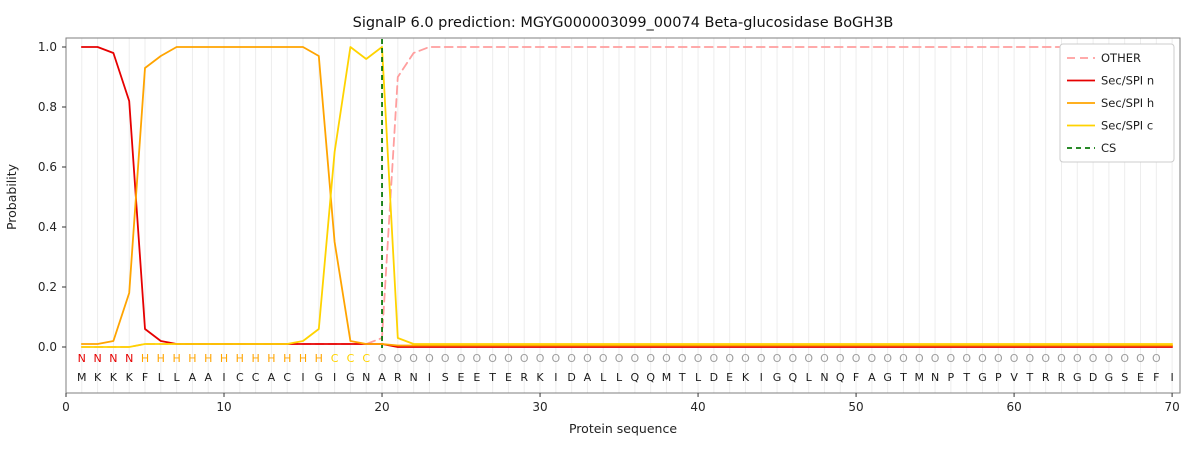 The width and height of the screenshot is (1200, 450). I want to click on legend: OTHER Sec/SPI n Sec/SPI h Sec/SPI c CS, so click(1117, 103).